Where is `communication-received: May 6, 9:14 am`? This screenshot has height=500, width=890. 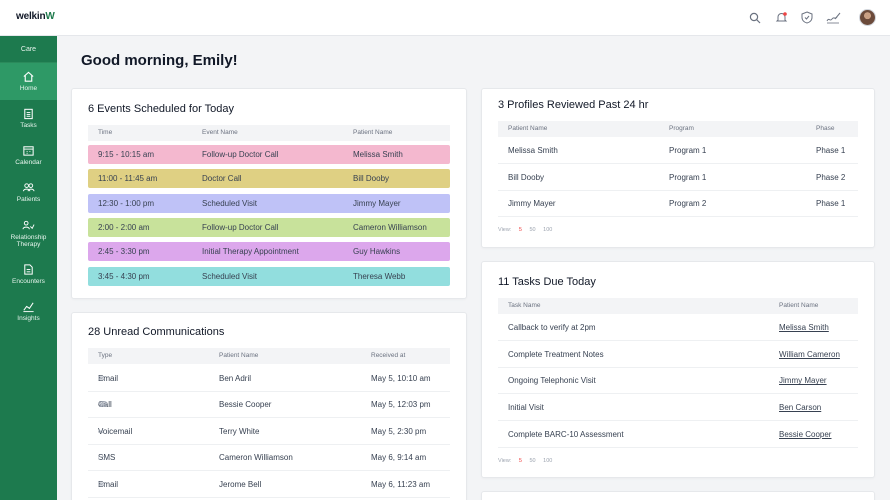
communication-received: May 6, 9:14 am is located at coordinates (399, 458).